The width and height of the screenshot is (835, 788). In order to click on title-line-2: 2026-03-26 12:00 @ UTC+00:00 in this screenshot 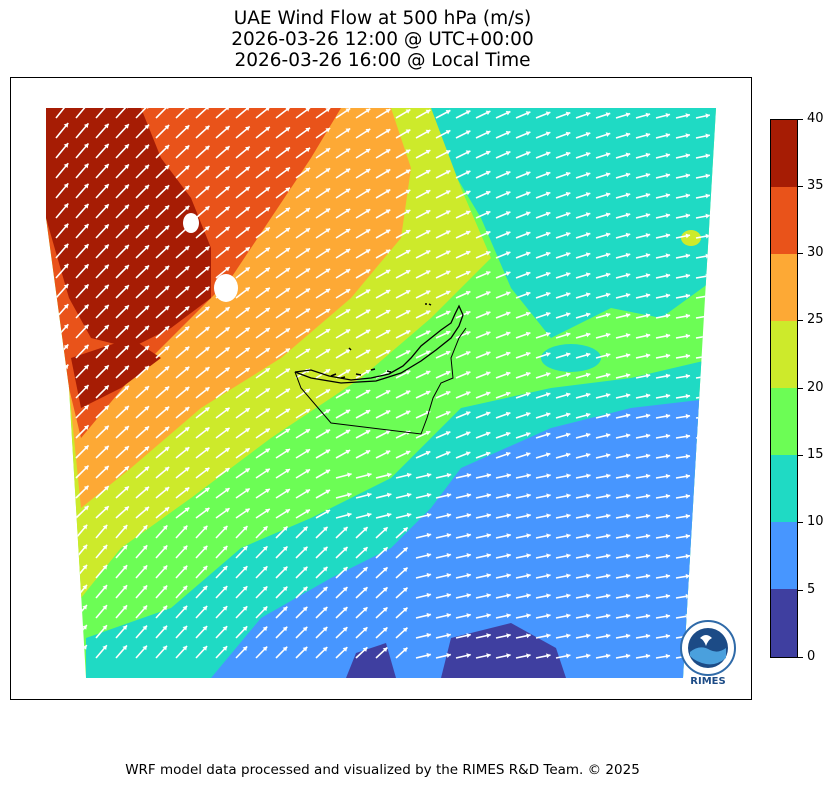, I will do `click(382, 39)`.